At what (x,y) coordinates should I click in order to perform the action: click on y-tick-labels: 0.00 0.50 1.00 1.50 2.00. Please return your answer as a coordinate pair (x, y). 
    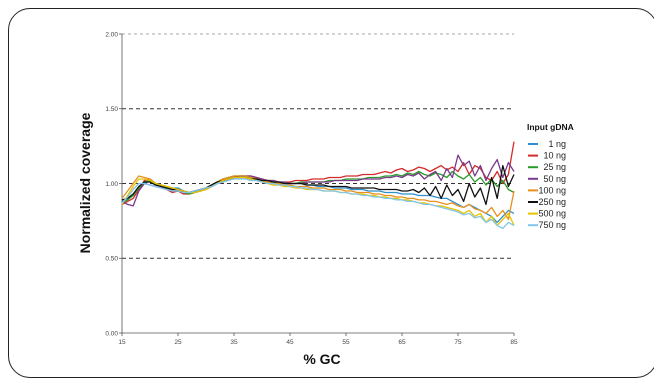
    Looking at the image, I should click on (113, 184).